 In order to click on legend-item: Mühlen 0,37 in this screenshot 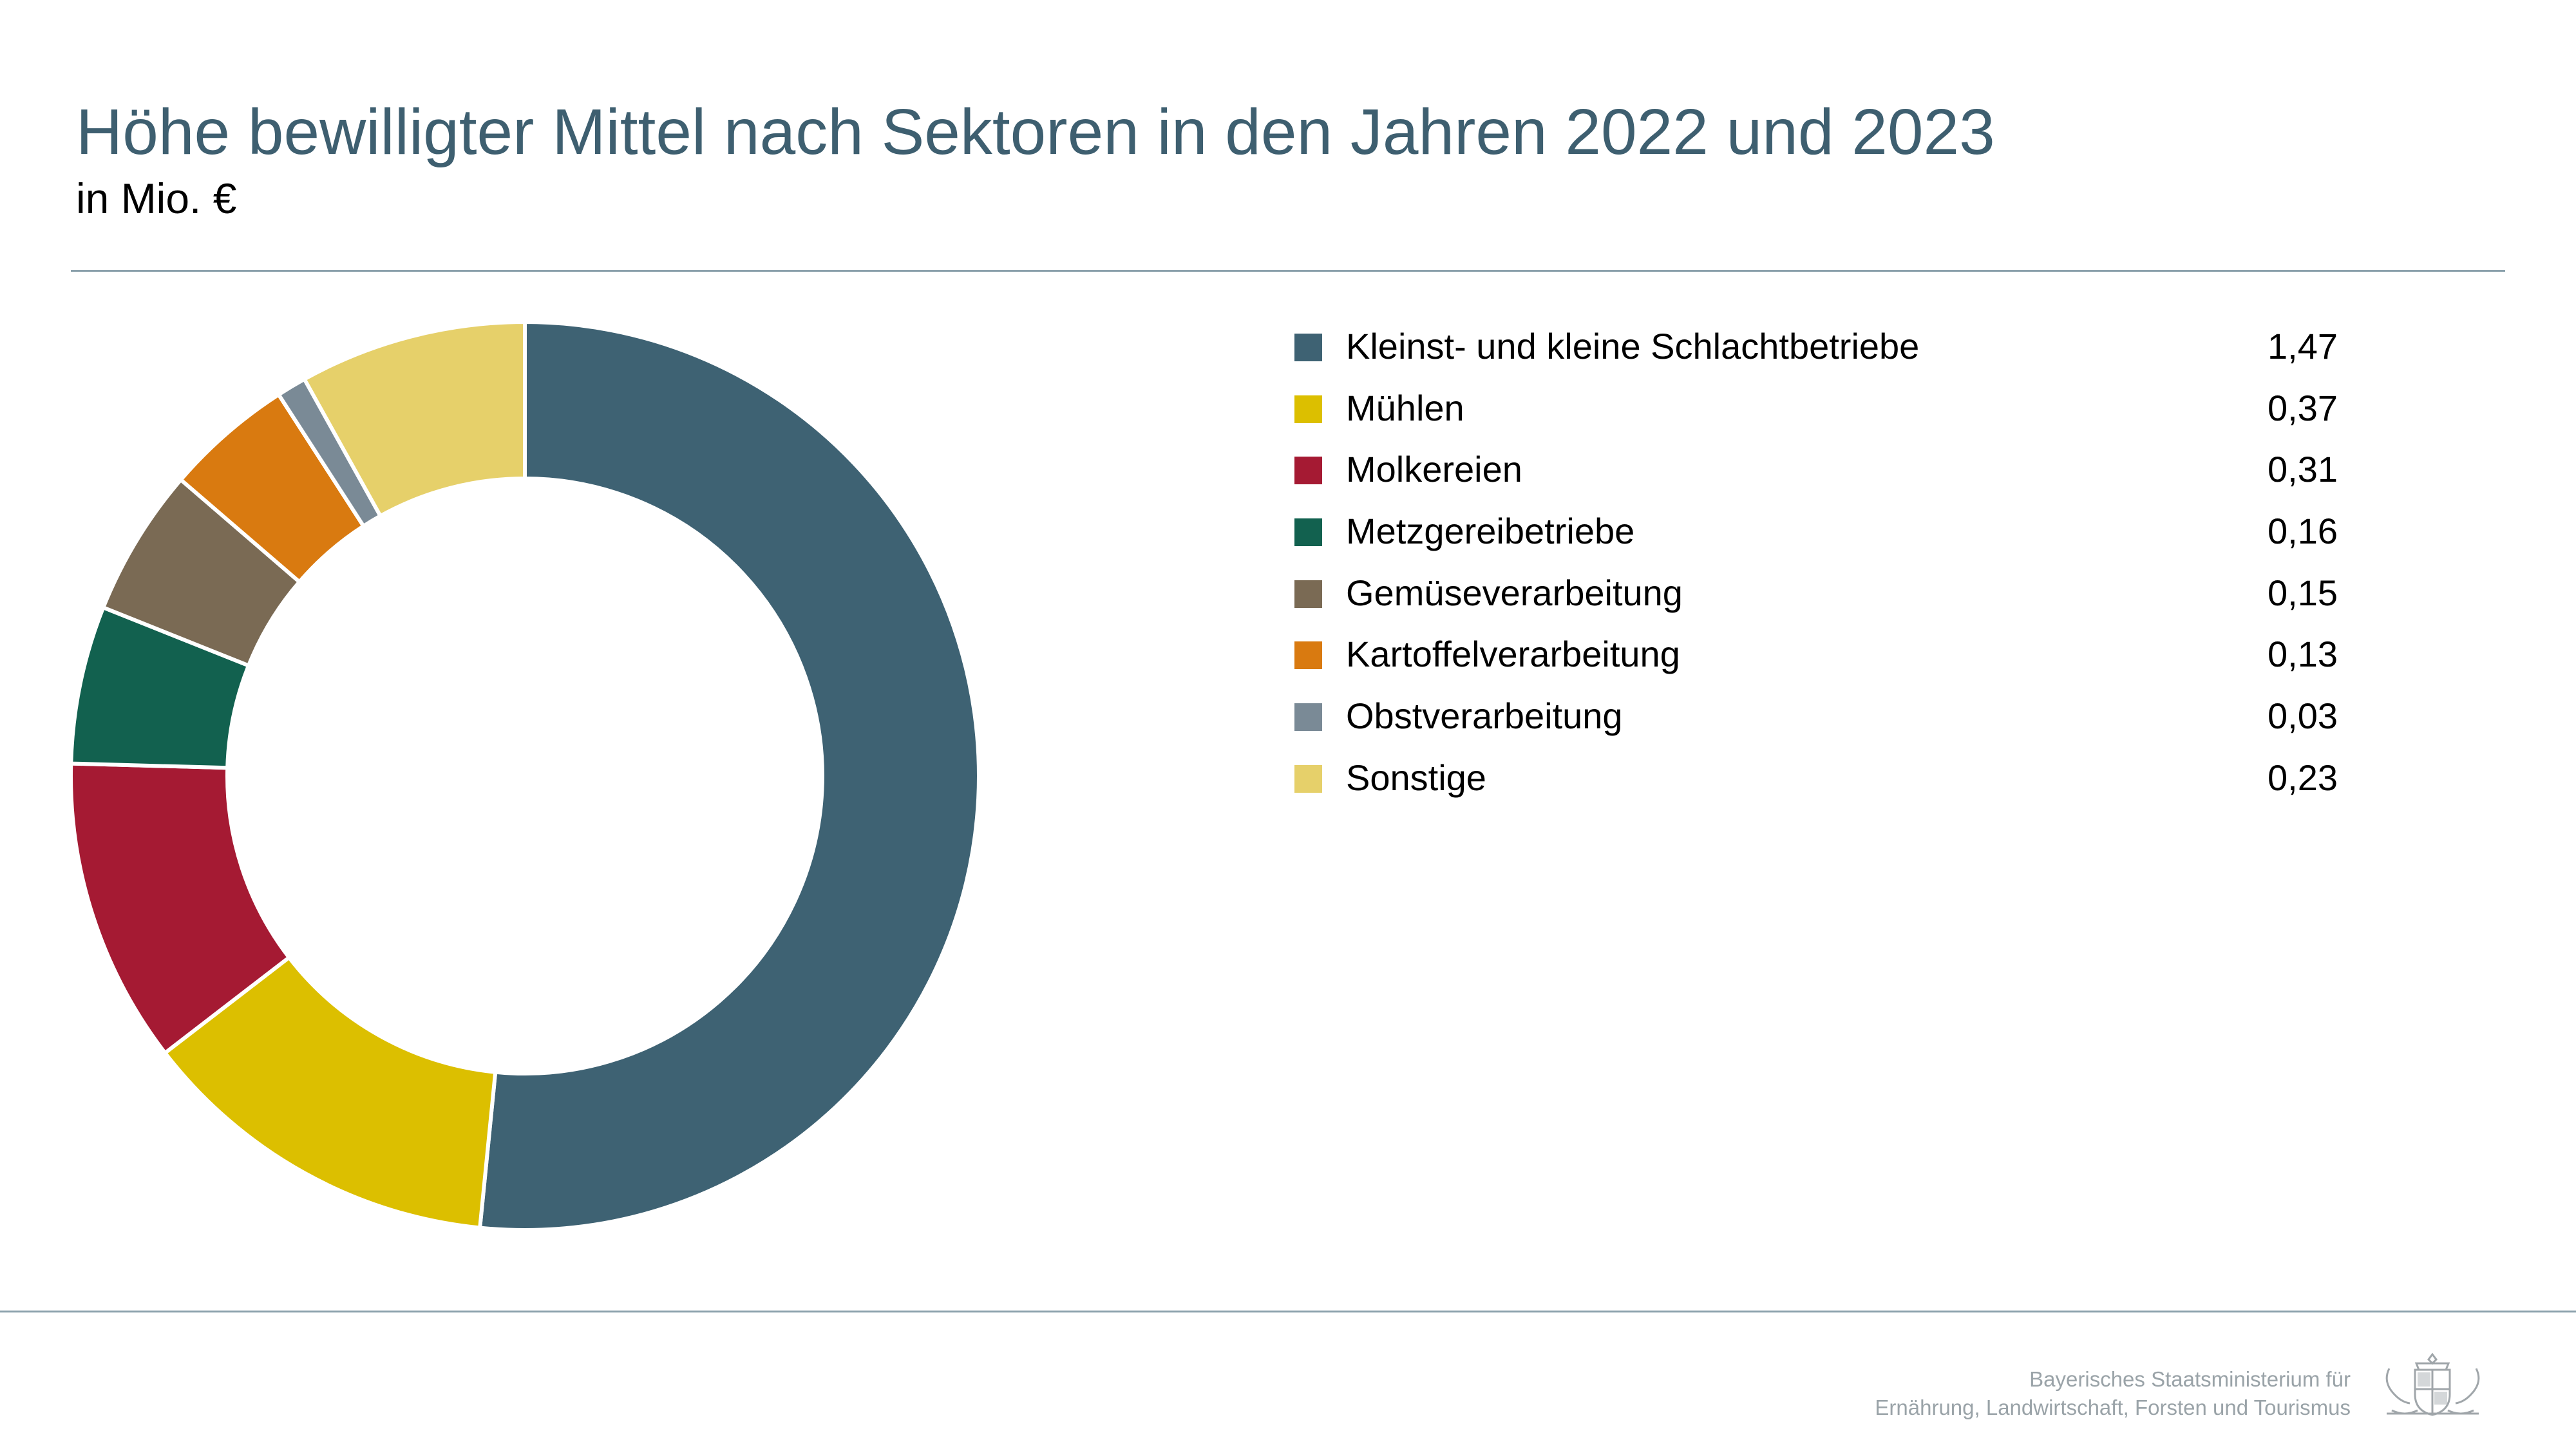, I will do `click(1816, 410)`.